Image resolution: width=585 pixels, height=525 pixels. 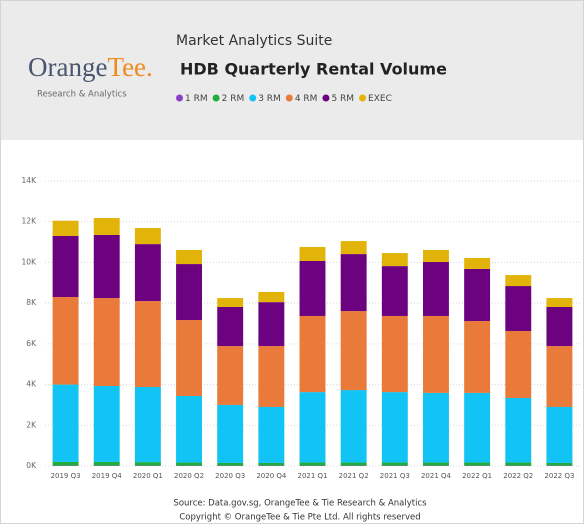 What do you see at coordinates (284, 99) in the screenshot?
I see `legend: 1 RM 2 RM 3 RM 4 RM 5 RM EXEC` at bounding box center [284, 99].